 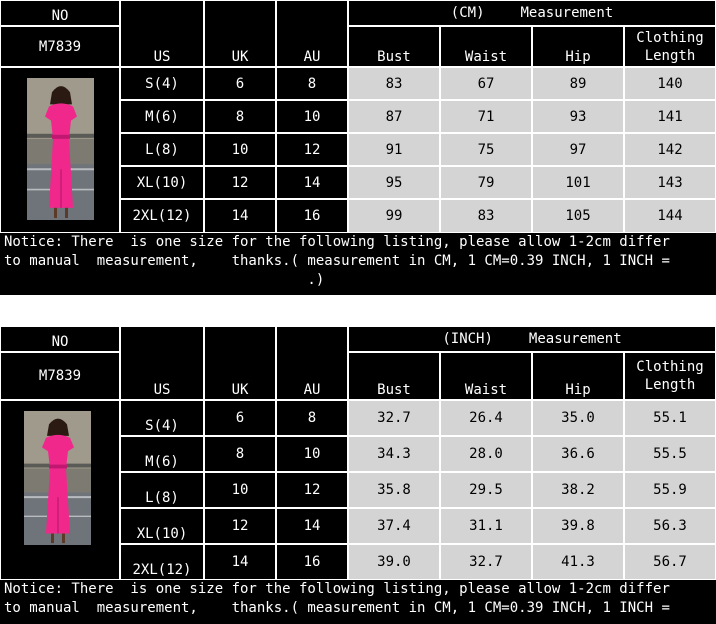 What do you see at coordinates (578, 562) in the screenshot?
I see `value-hip: 41.3` at bounding box center [578, 562].